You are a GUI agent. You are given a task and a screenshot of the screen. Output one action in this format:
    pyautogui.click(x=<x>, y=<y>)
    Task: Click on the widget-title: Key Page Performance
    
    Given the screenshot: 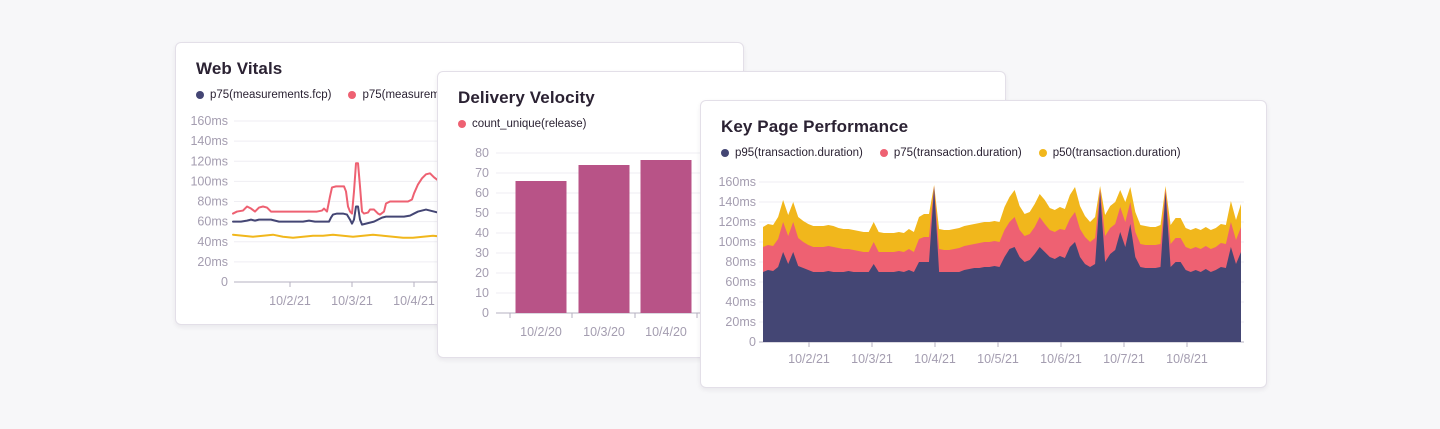 What is the action you would take?
    pyautogui.click(x=815, y=126)
    